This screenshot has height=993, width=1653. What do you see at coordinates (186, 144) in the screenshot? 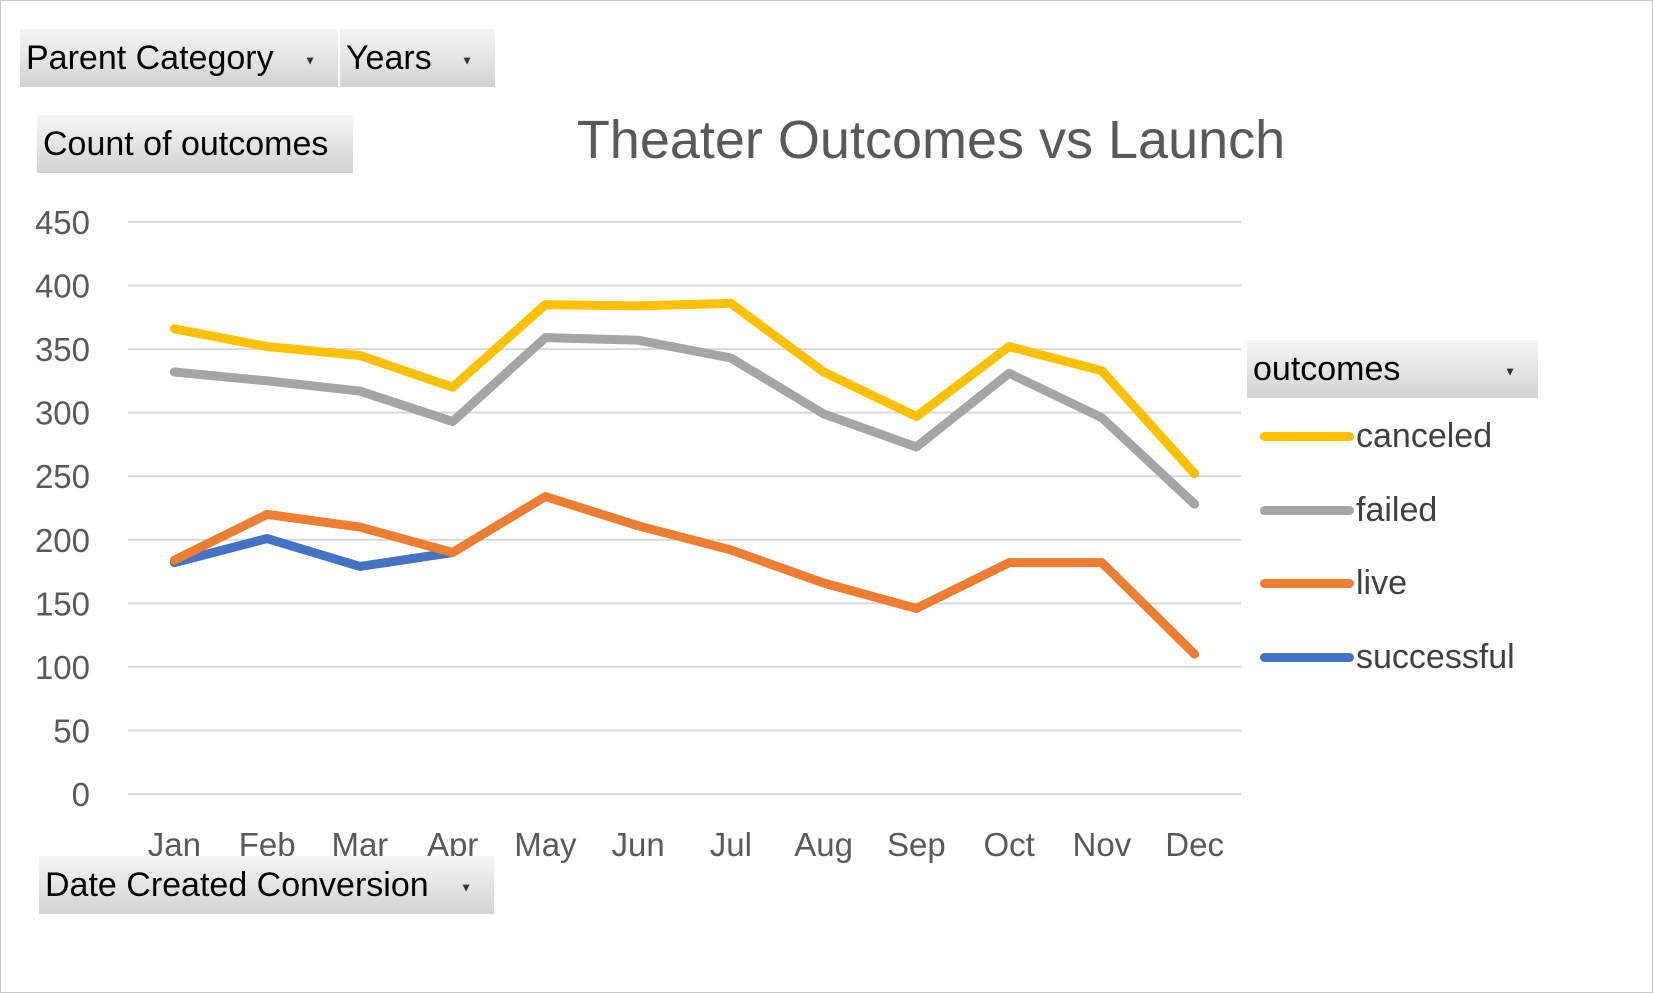
I see `value-field-label: Count of outcomes` at bounding box center [186, 144].